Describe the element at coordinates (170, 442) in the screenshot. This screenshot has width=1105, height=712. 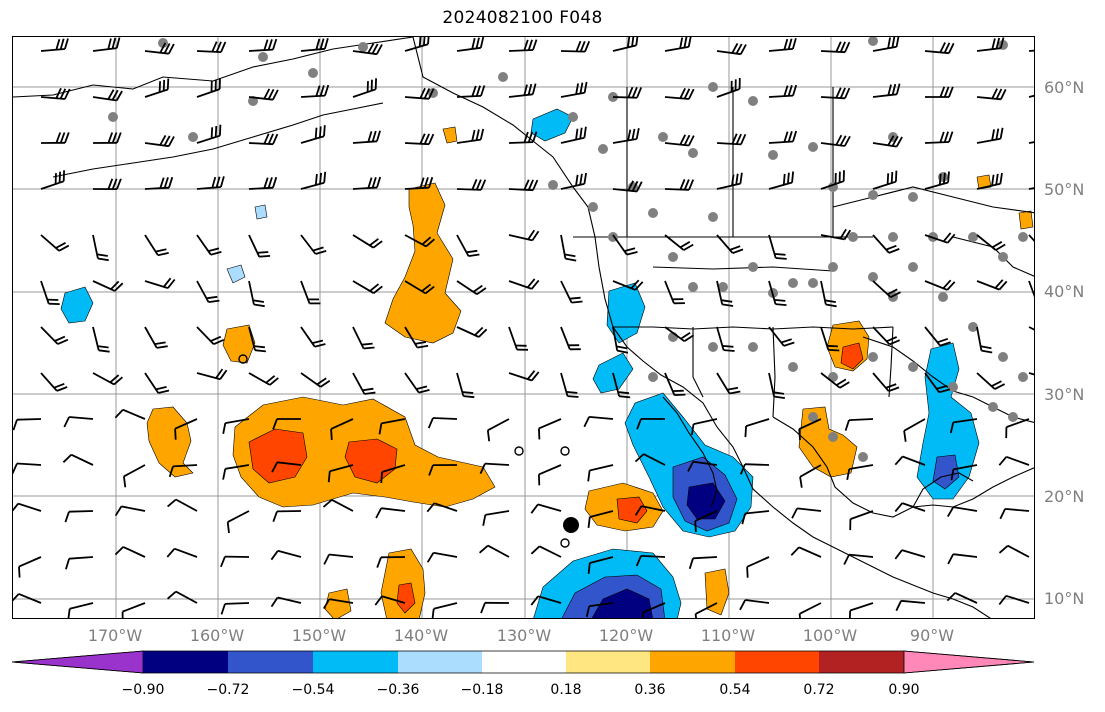
I see `positive-anomaly-region` at that location.